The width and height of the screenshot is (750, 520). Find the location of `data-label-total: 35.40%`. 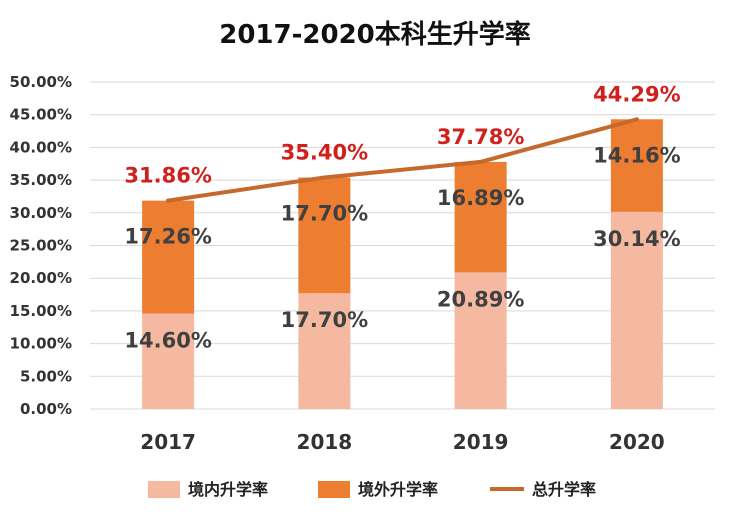

data-label-total: 35.40% is located at coordinates (324, 152).